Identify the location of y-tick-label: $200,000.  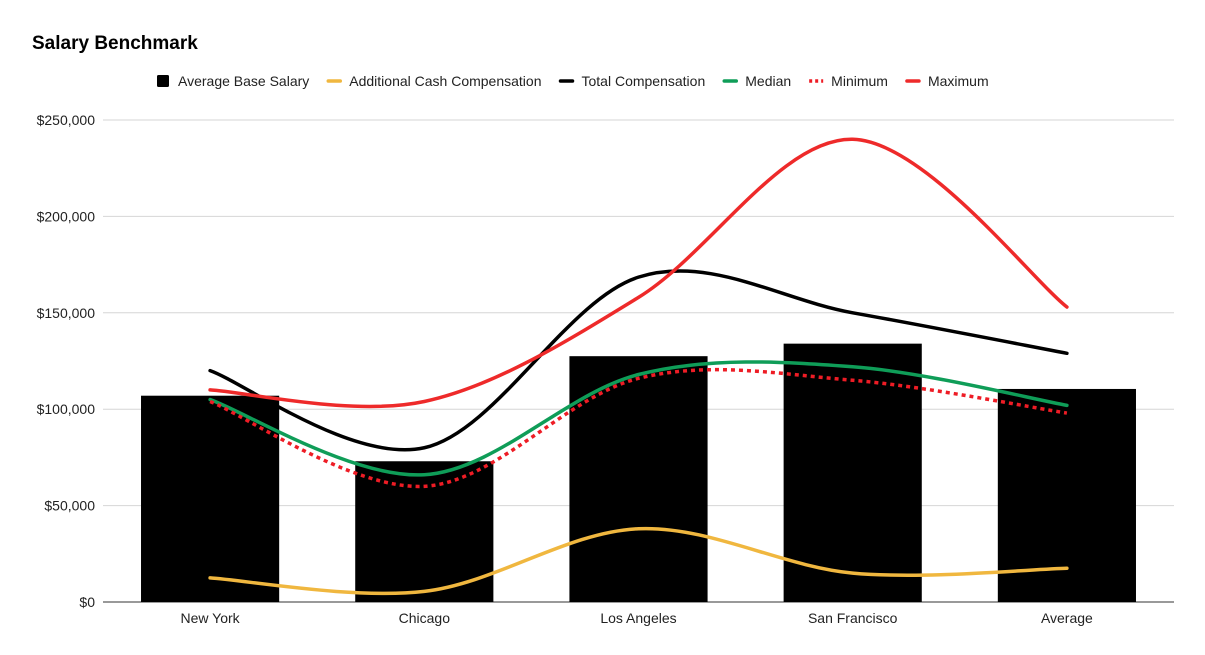
(66, 216).